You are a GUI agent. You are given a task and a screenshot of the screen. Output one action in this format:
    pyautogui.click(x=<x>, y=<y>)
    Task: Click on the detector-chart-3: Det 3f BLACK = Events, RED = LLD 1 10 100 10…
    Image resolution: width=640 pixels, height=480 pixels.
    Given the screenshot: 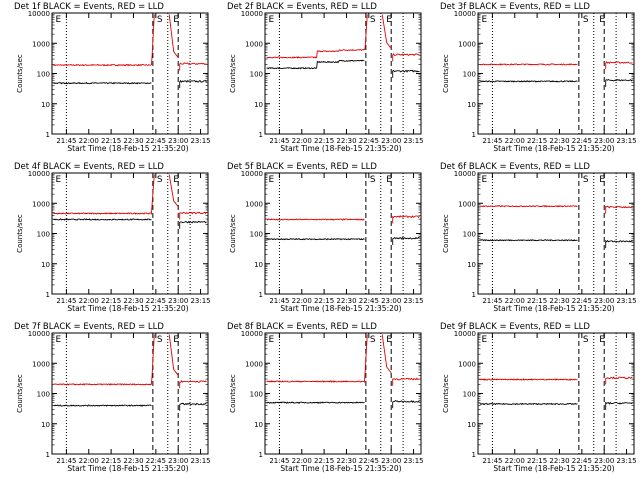 What is the action you would take?
    pyautogui.click(x=538, y=77)
    